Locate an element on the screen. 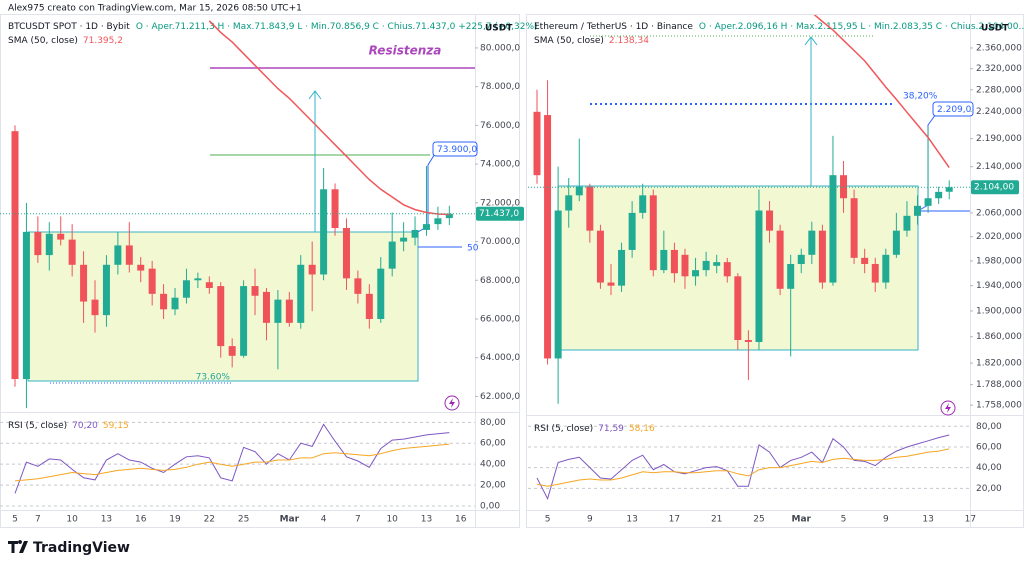 The width and height of the screenshot is (1024, 567). rsi-tick-label: 0,00 is located at coordinates (490, 507).